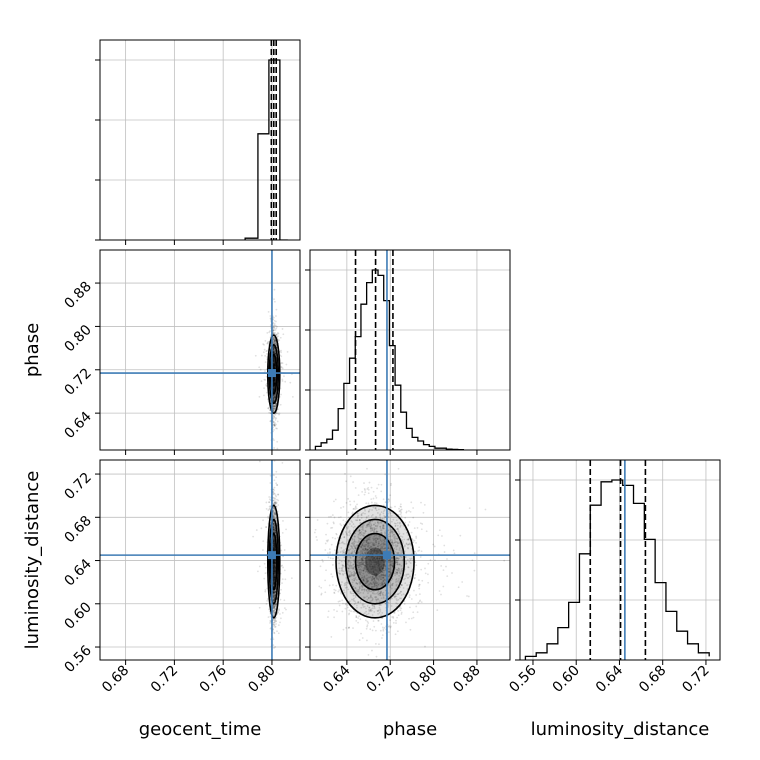  What do you see at coordinates (77, 381) in the screenshot?
I see `y-tick-label: 0.72` at bounding box center [77, 381].